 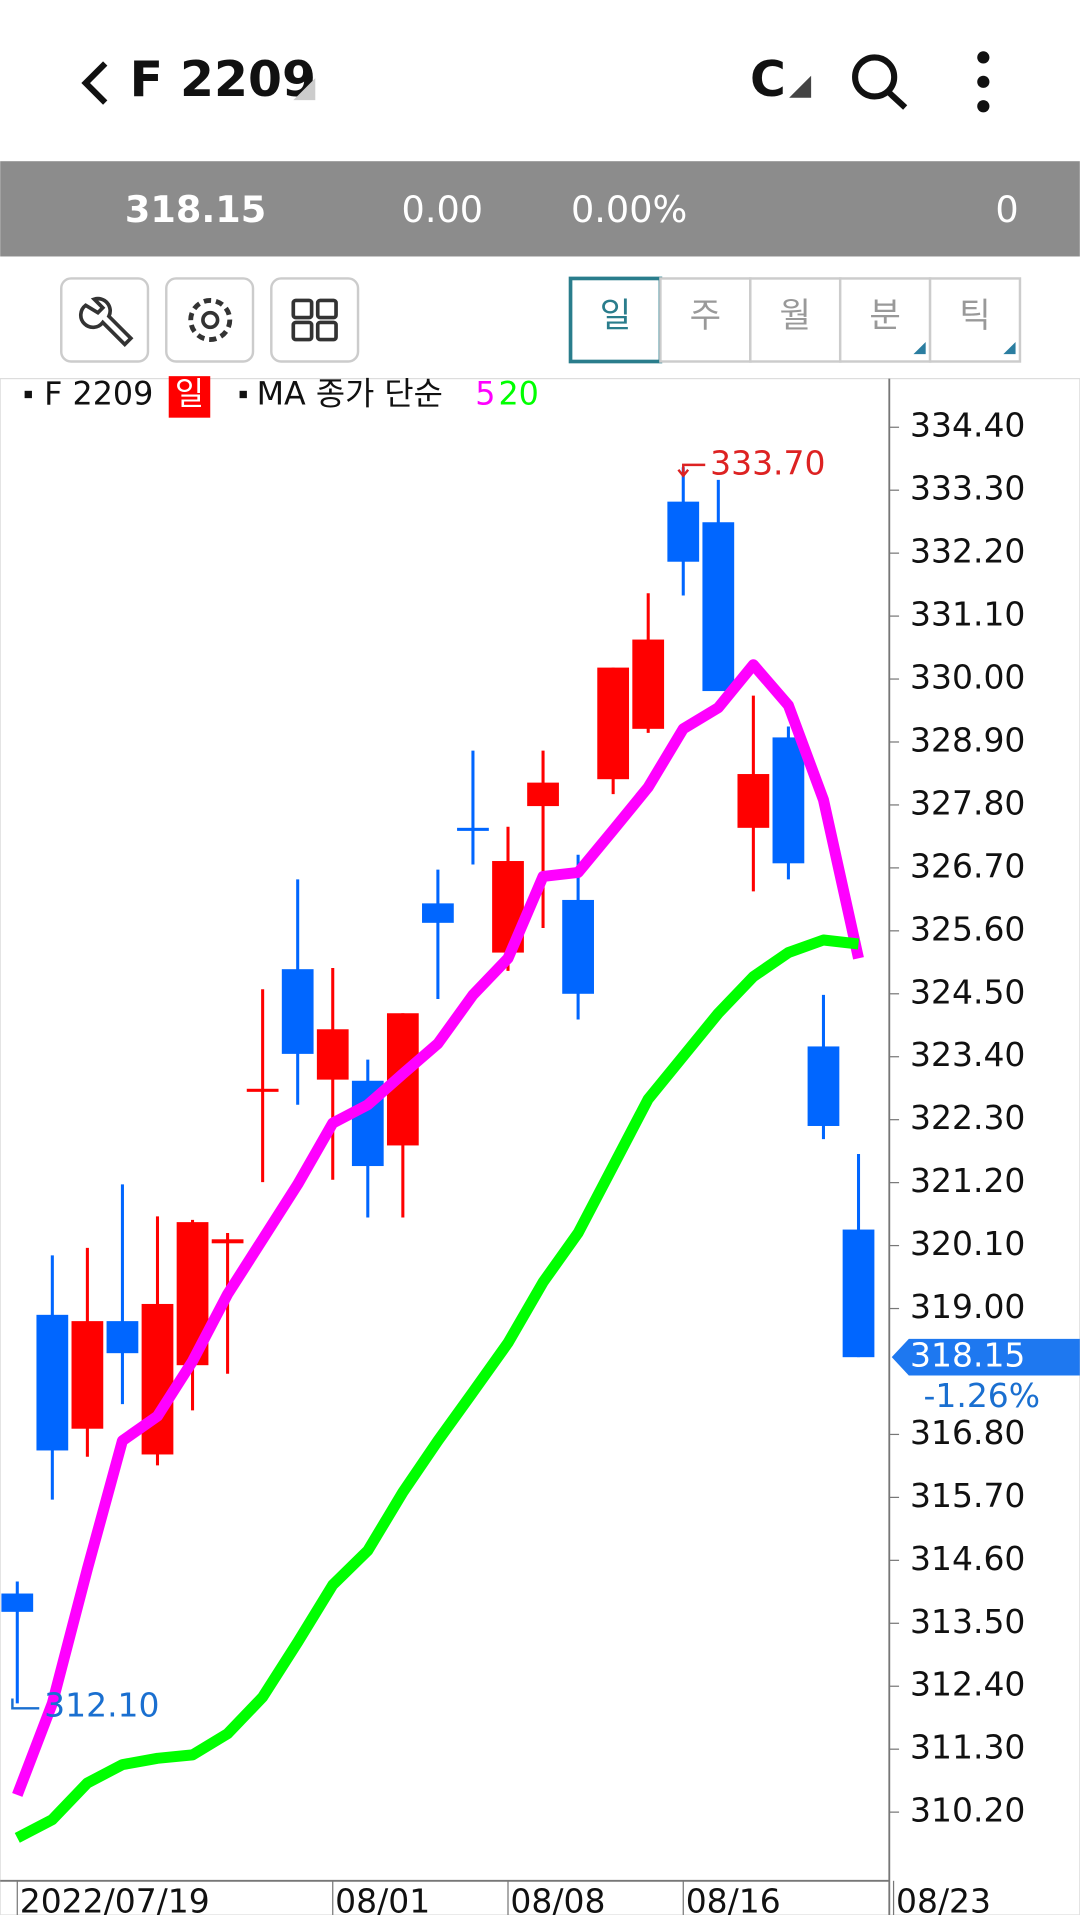 I want to click on y-tick-label: 319.00, so click(x=967, y=1306).